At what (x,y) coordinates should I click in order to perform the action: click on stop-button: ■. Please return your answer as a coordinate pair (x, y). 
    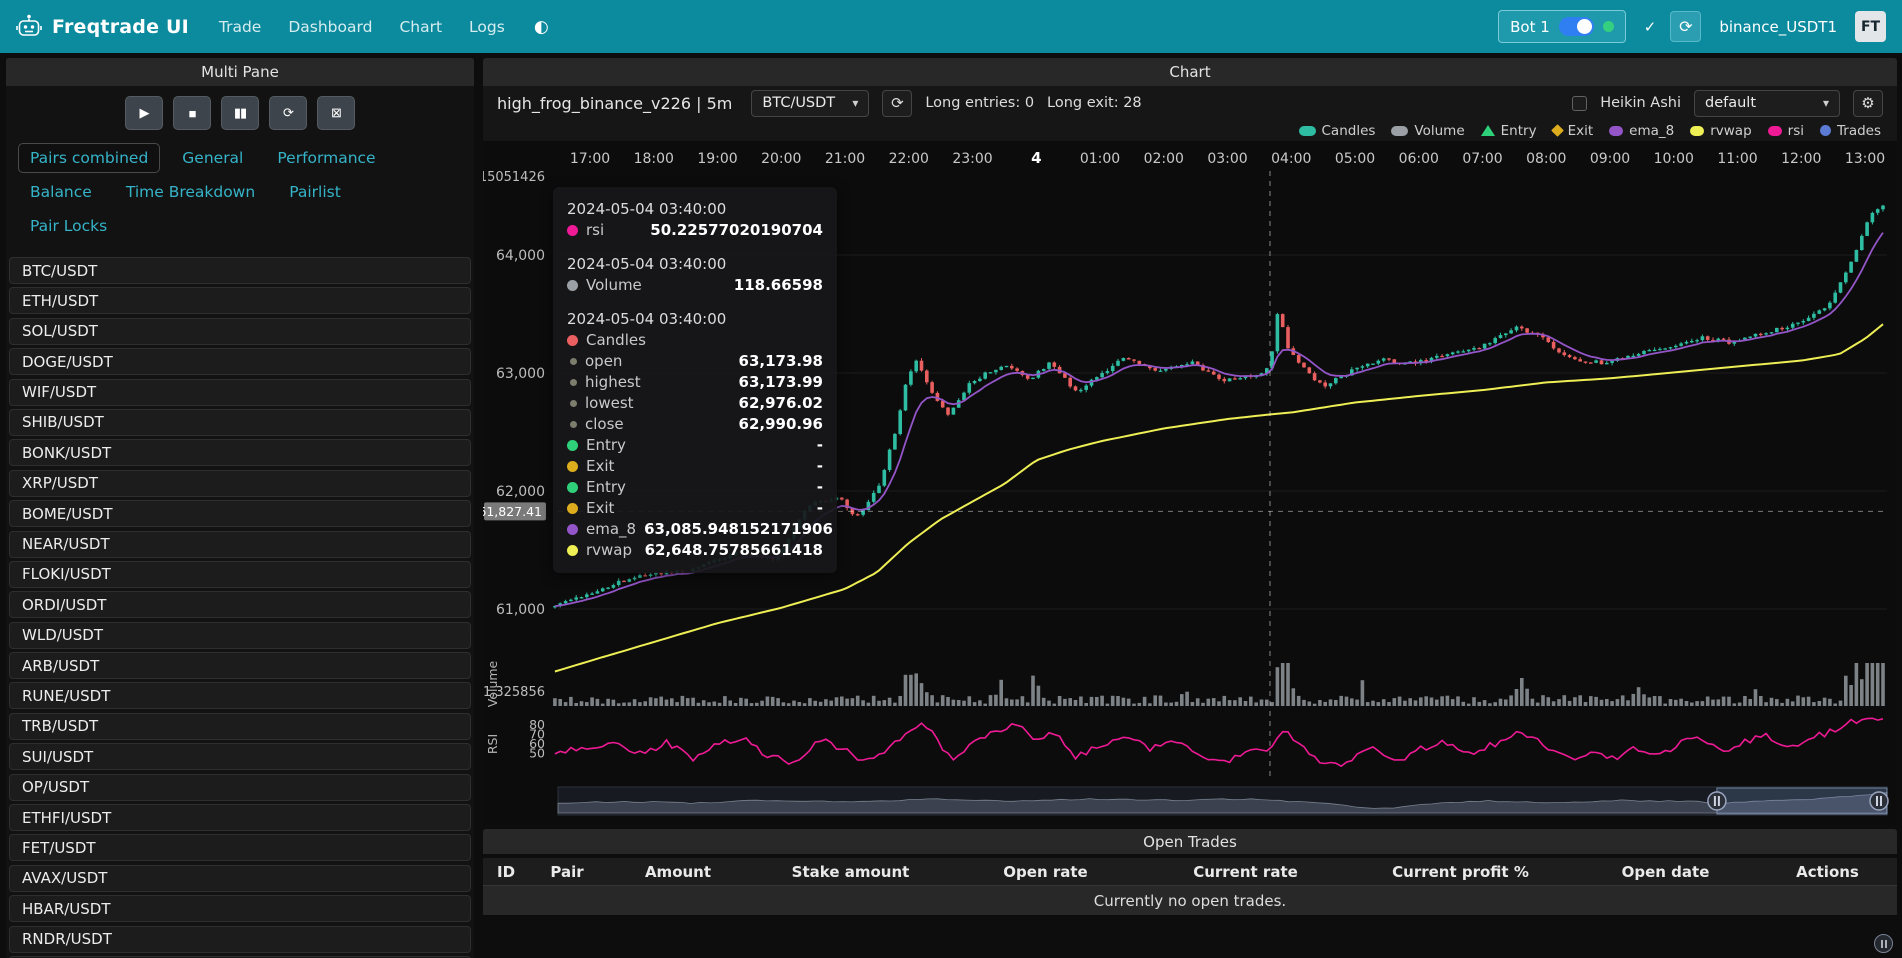
    Looking at the image, I should click on (192, 113).